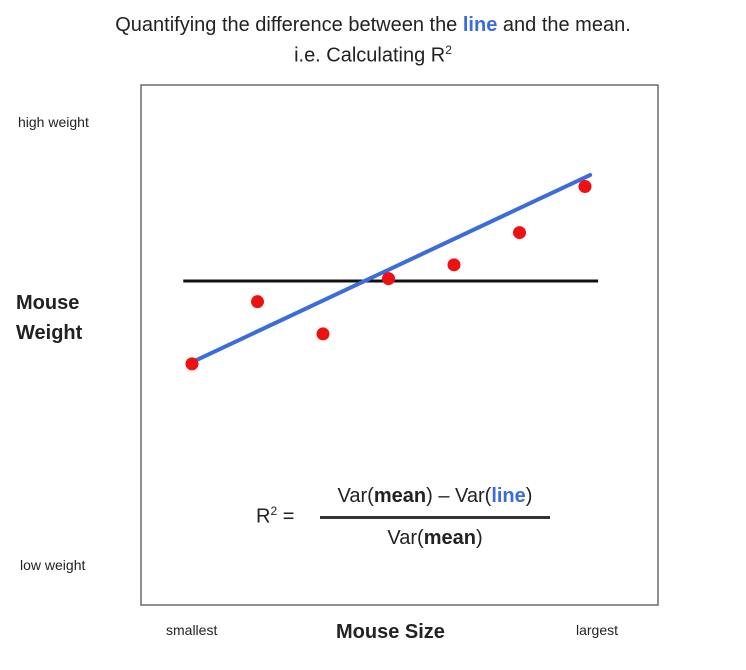  I want to click on num-part-line: line, so click(508, 496).